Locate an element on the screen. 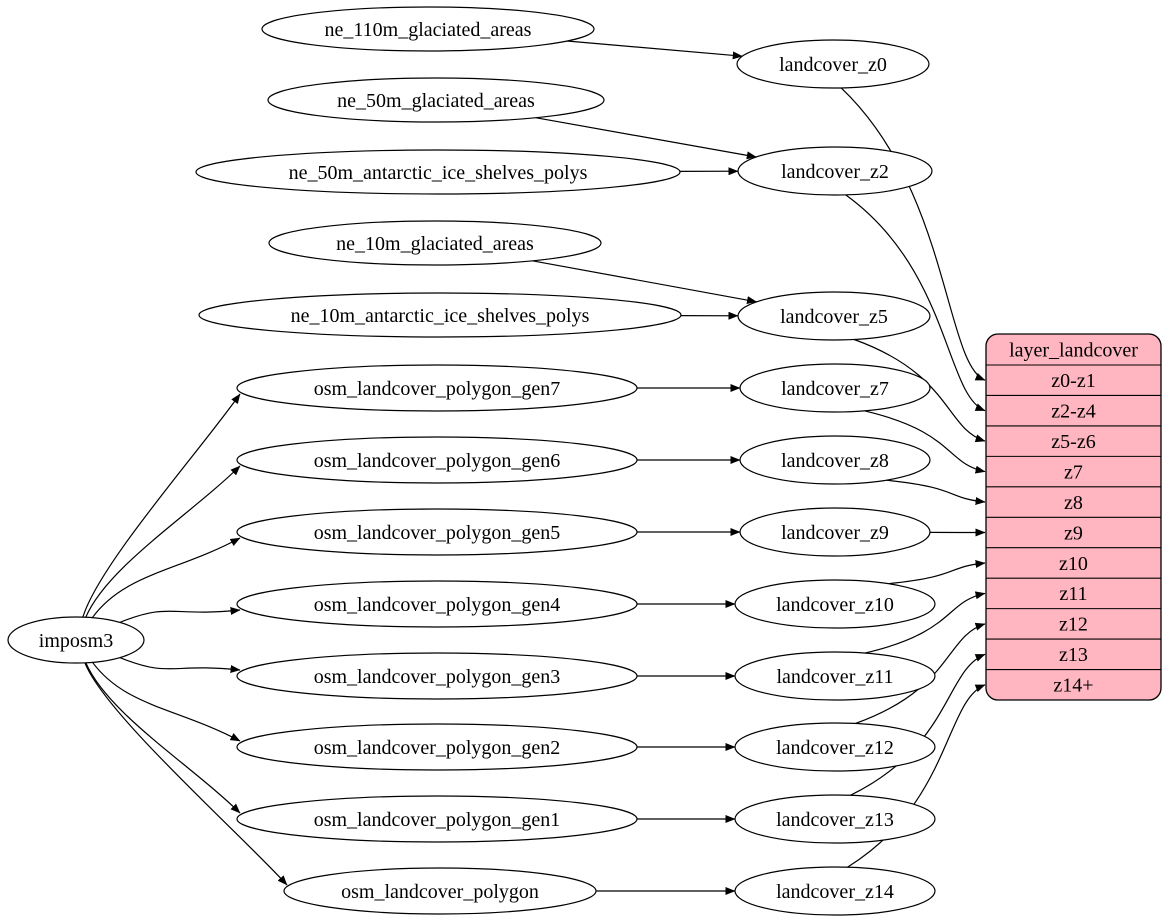 This screenshot has height=923, width=1165. node-shape-ne_10m_glaciated_areas is located at coordinates (435, 243).